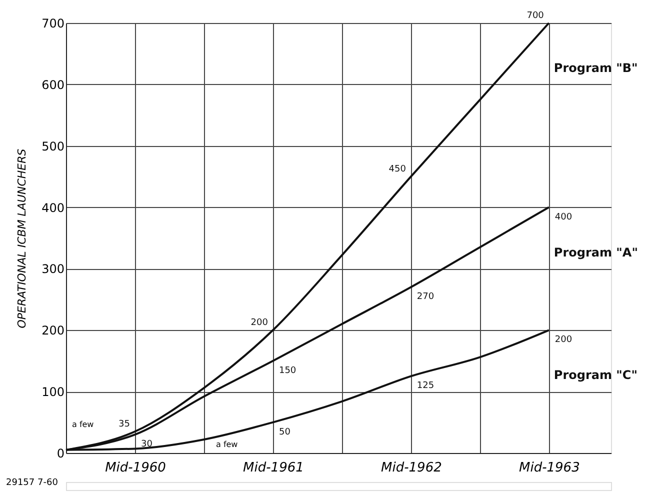 Image resolution: width=663 pixels, height=501 pixels. What do you see at coordinates (60, 453) in the screenshot?
I see `y-tick-label: 0` at bounding box center [60, 453].